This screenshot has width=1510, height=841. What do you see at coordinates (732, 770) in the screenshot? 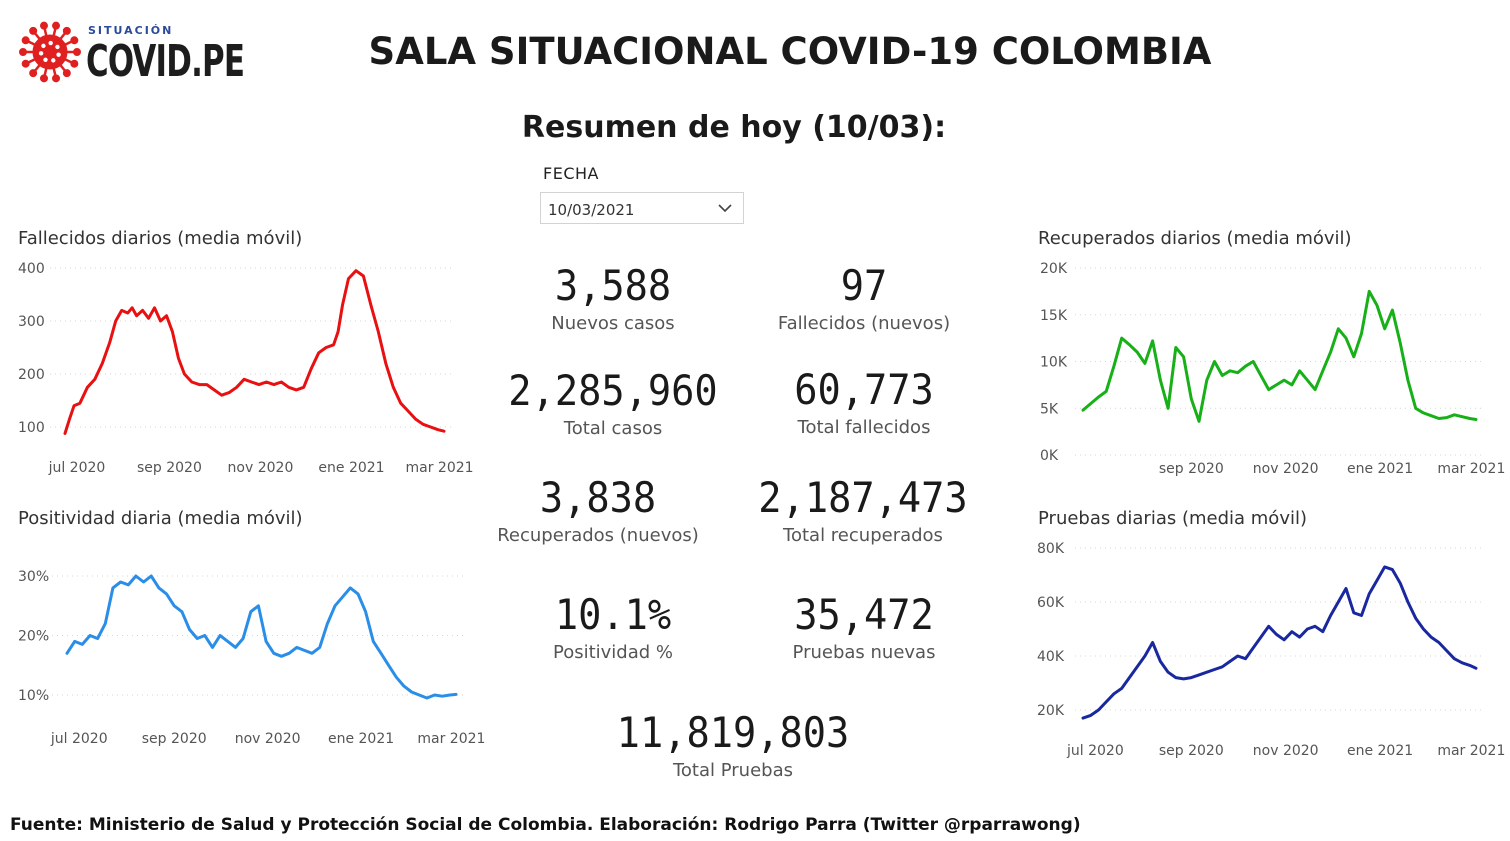
I see `kpi-label: Total Pruebas` at bounding box center [732, 770].